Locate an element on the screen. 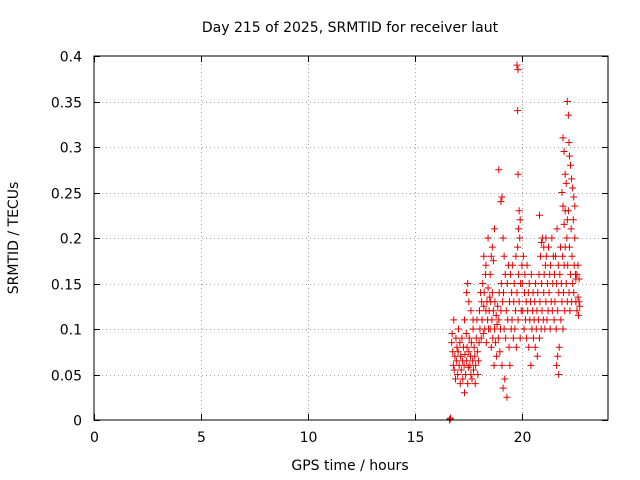 The width and height of the screenshot is (640, 480). x-tick-label: 0 is located at coordinates (94, 438).